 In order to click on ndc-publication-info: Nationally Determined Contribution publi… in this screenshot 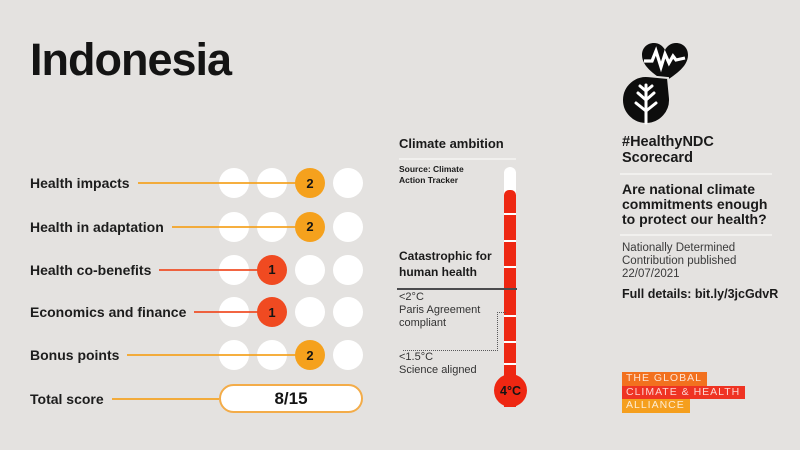, I will do `click(679, 261)`.